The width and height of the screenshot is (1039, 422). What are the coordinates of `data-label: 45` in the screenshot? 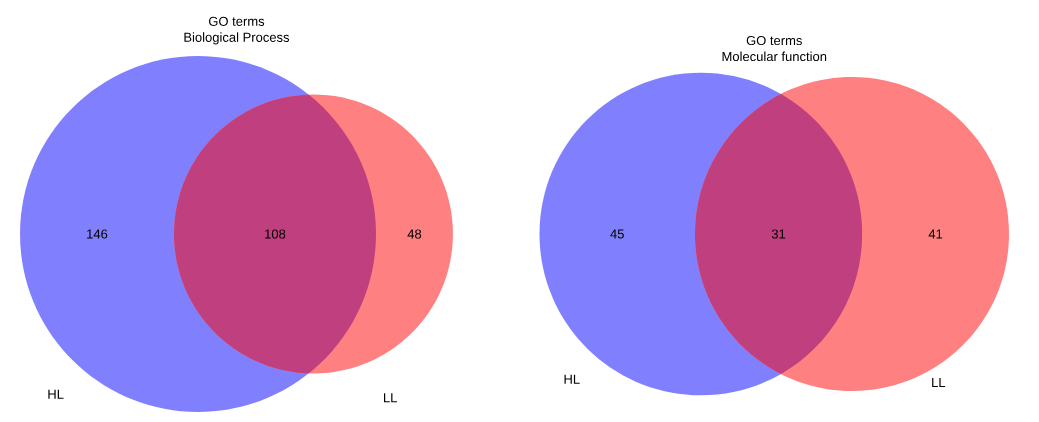 It's located at (617, 234).